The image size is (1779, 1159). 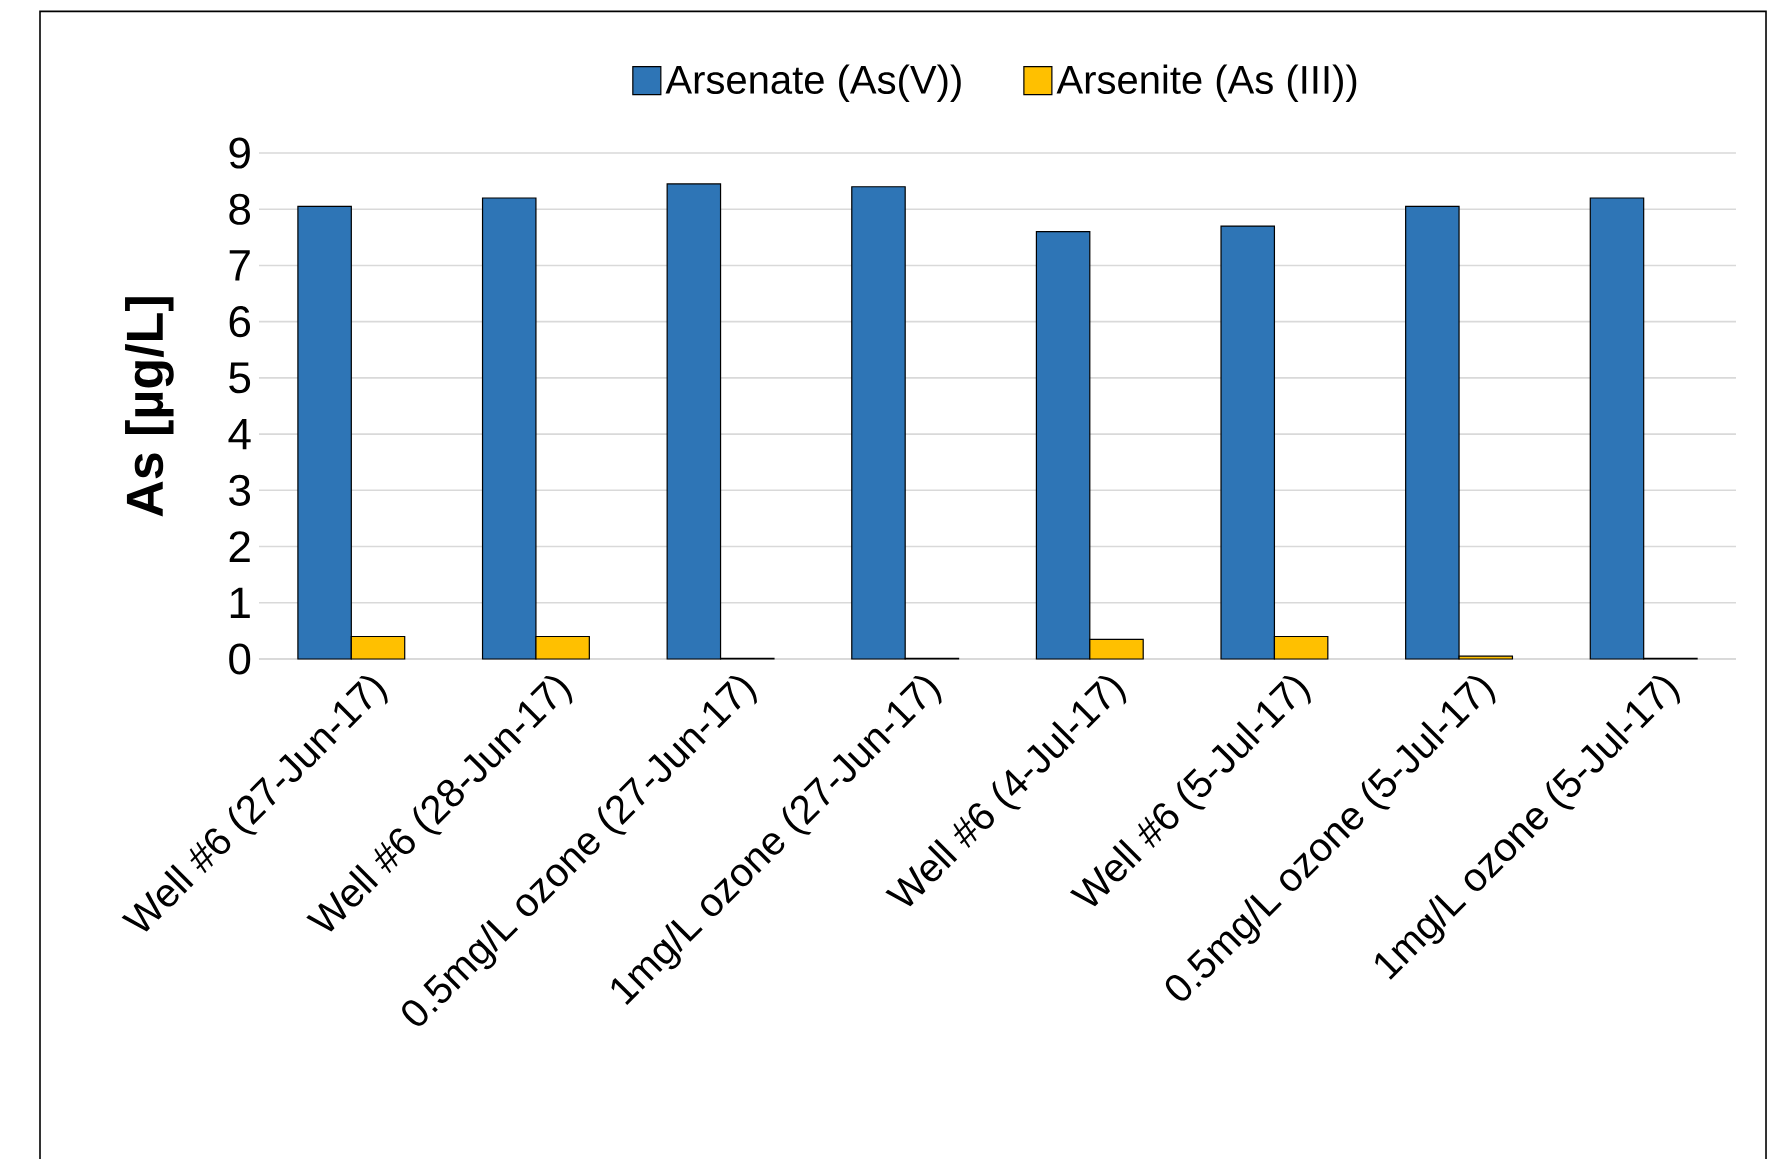 I want to click on y-tick-label: 5, so click(x=240, y=378).